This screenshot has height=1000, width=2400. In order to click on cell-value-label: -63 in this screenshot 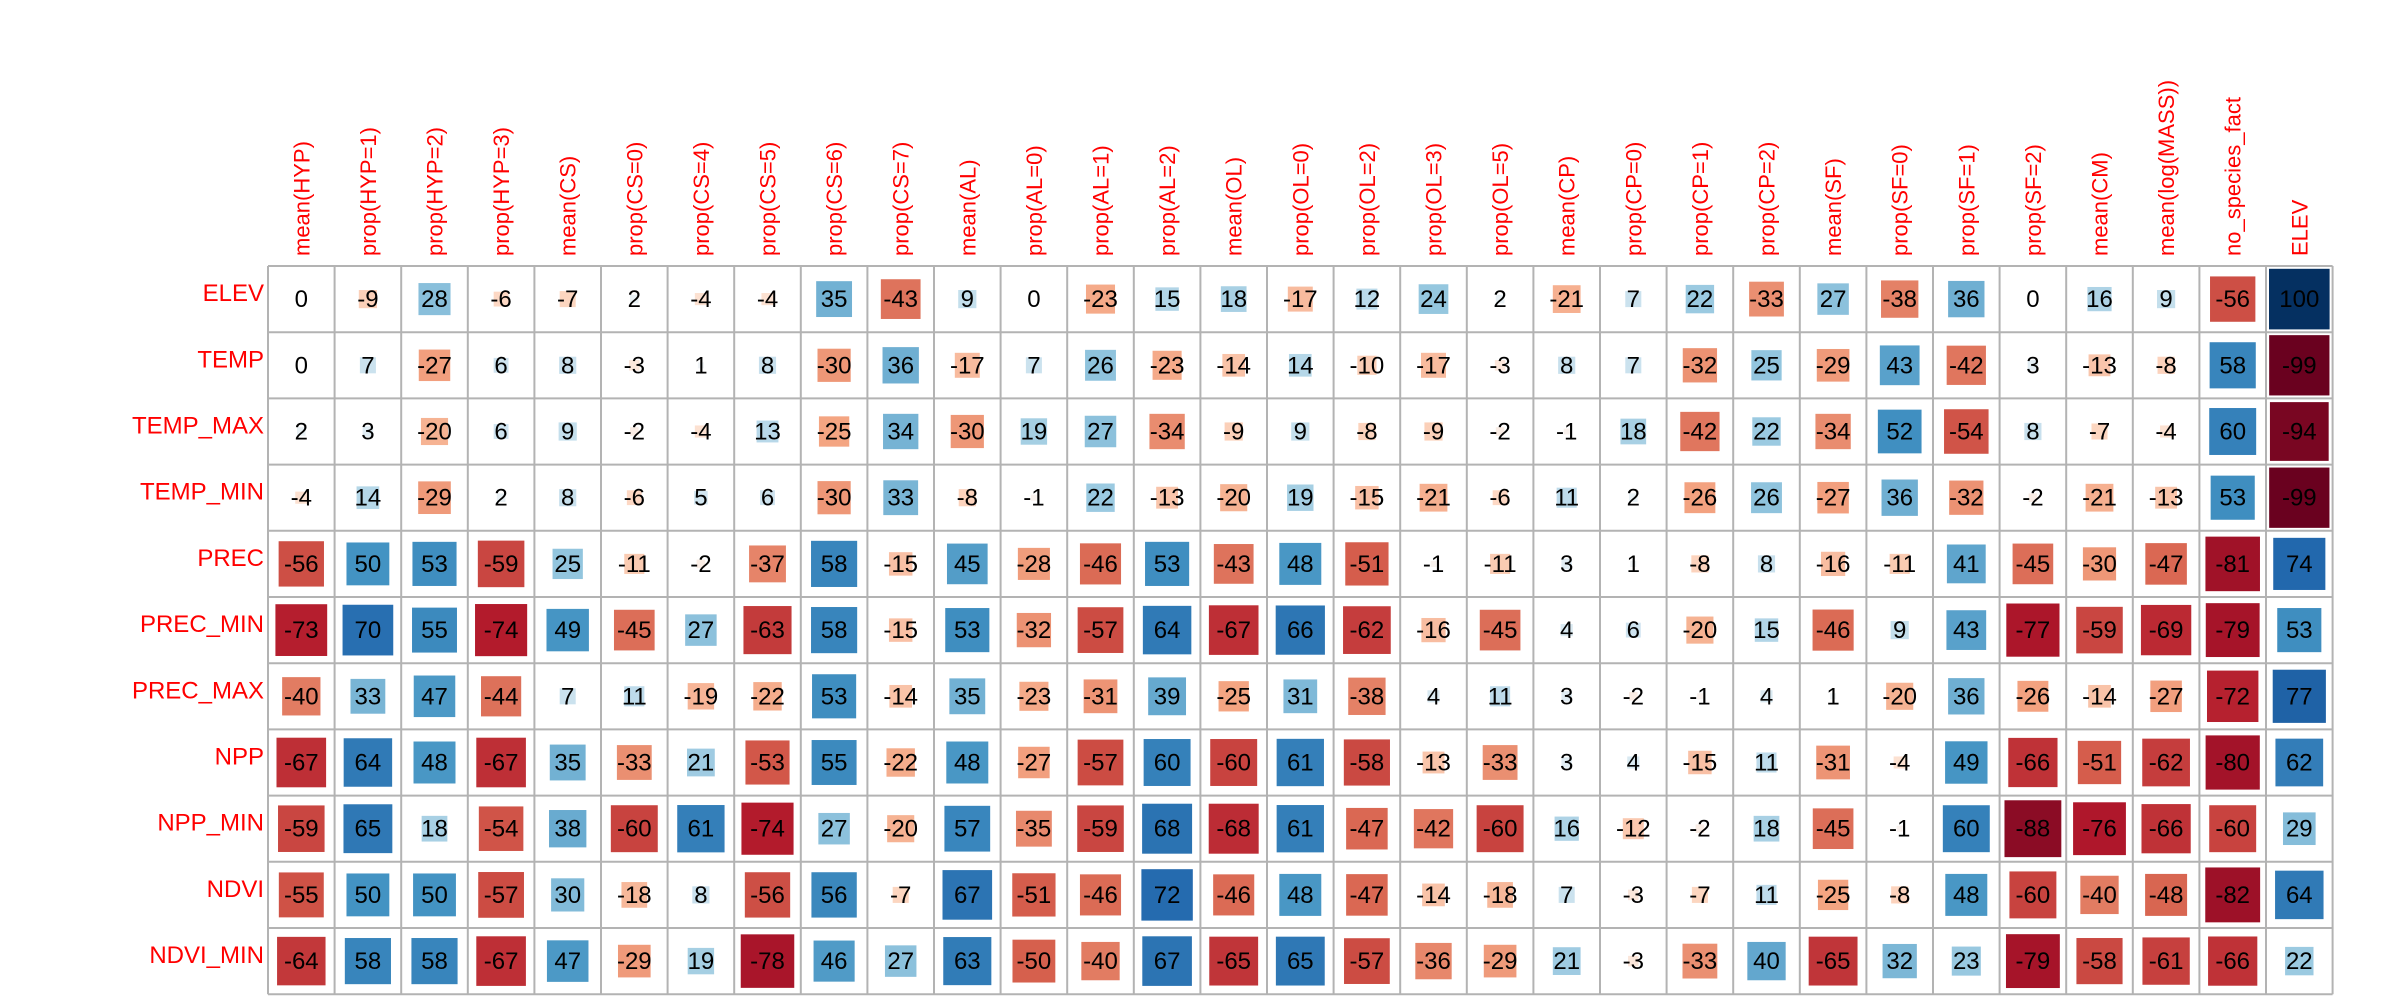, I will do `click(767, 630)`.